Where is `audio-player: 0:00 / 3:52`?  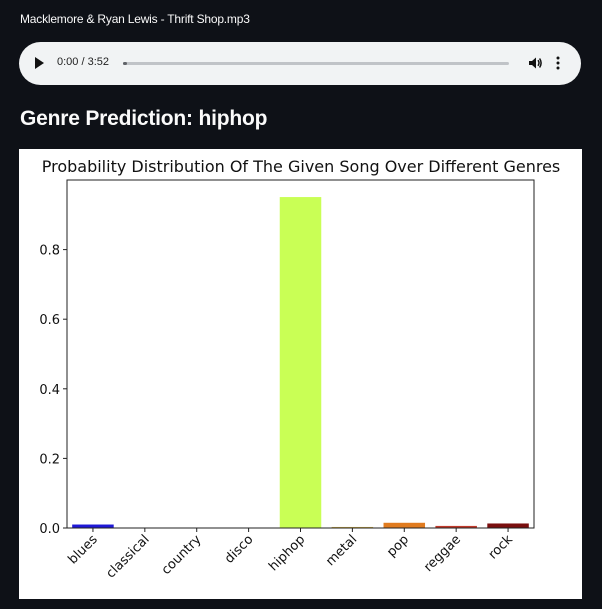 audio-player: 0:00 / 3:52 is located at coordinates (300, 63).